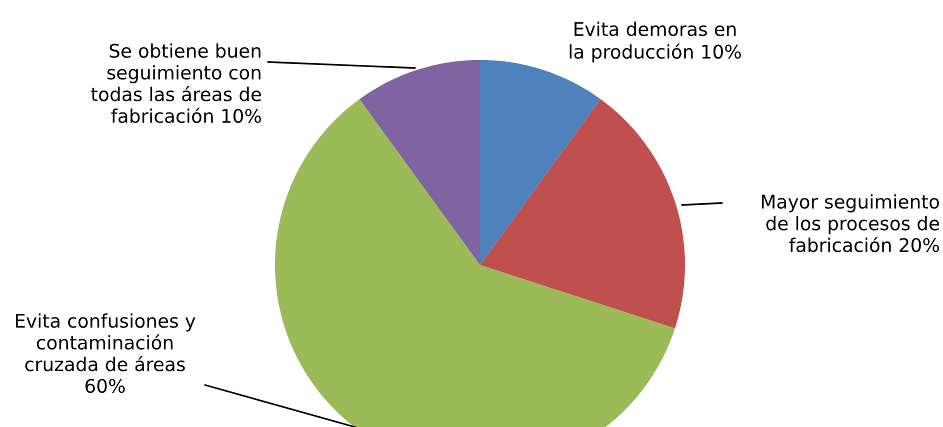 Image resolution: width=943 pixels, height=427 pixels. Describe the element at coordinates (105, 386) in the screenshot. I see `data-label: 60%` at that location.